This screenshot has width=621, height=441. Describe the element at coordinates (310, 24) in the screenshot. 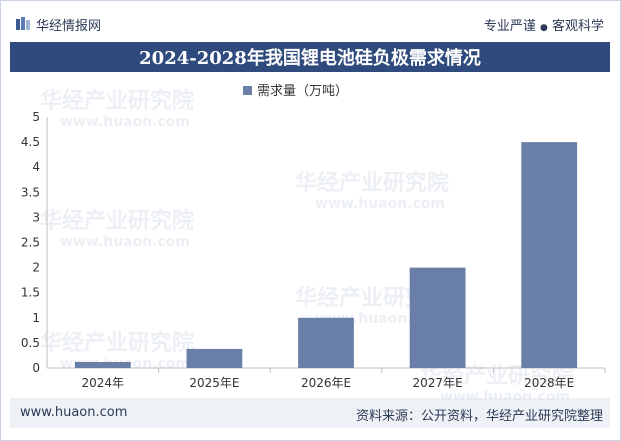

I see `top-bar: 华经情报网 专业严谨 ● 客观科学` at that location.